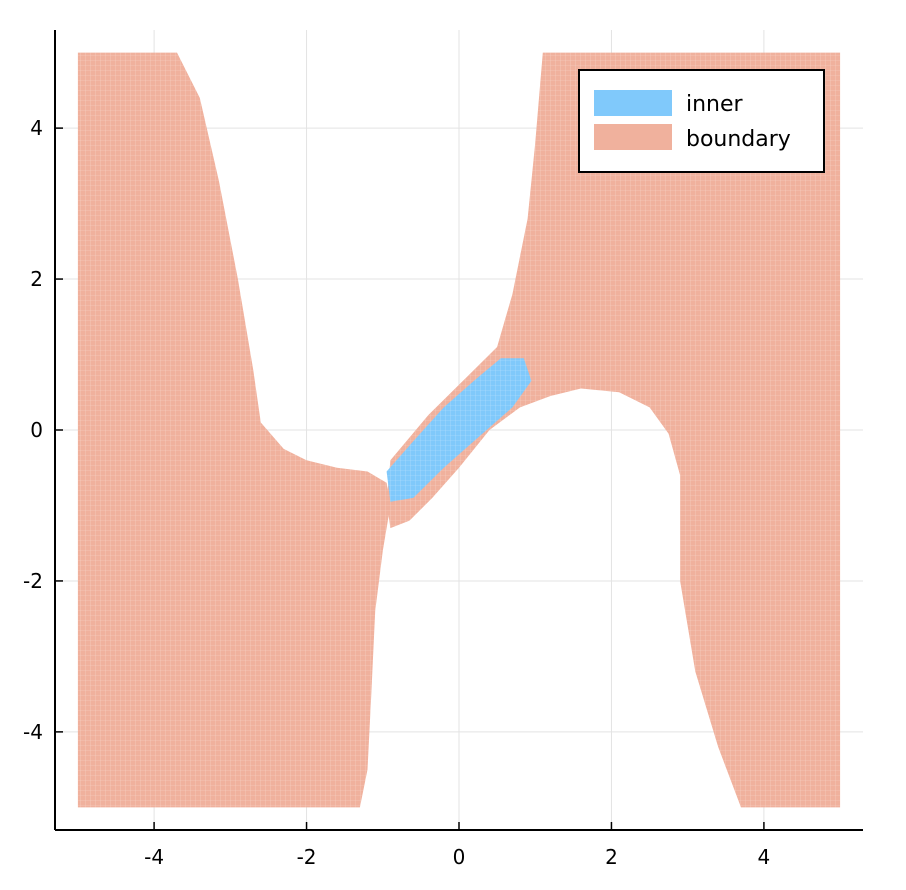 The width and height of the screenshot is (906, 890). What do you see at coordinates (307, 857) in the screenshot?
I see `x-tick-label: -2` at bounding box center [307, 857].